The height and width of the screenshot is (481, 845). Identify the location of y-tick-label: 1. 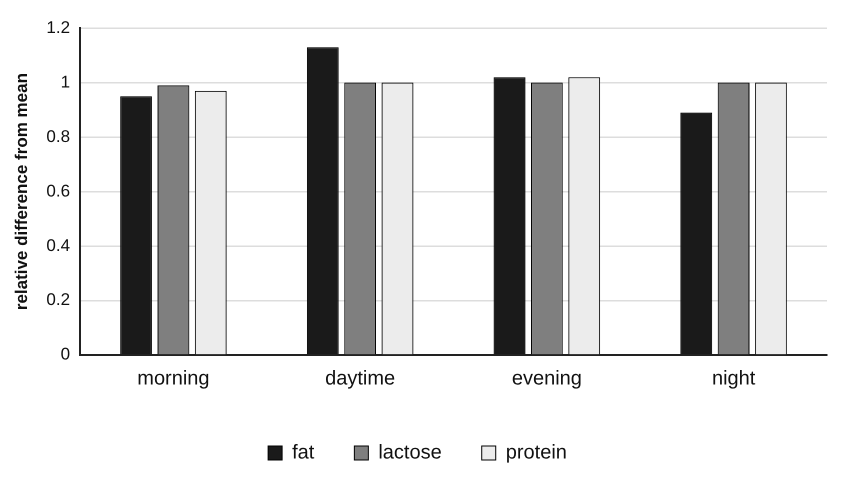
(65, 82).